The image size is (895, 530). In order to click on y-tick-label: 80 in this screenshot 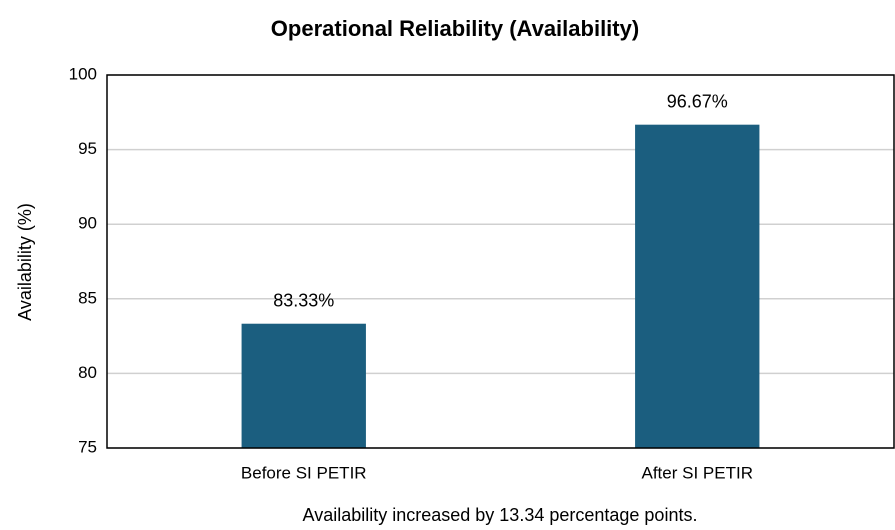, I will do `click(87, 372)`.